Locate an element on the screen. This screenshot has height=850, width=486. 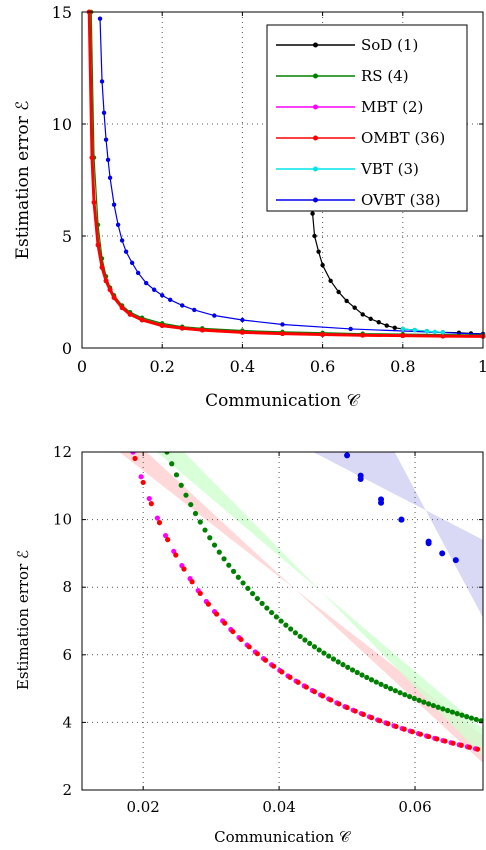
x-tick-label: 0.6 is located at coordinates (322, 366).